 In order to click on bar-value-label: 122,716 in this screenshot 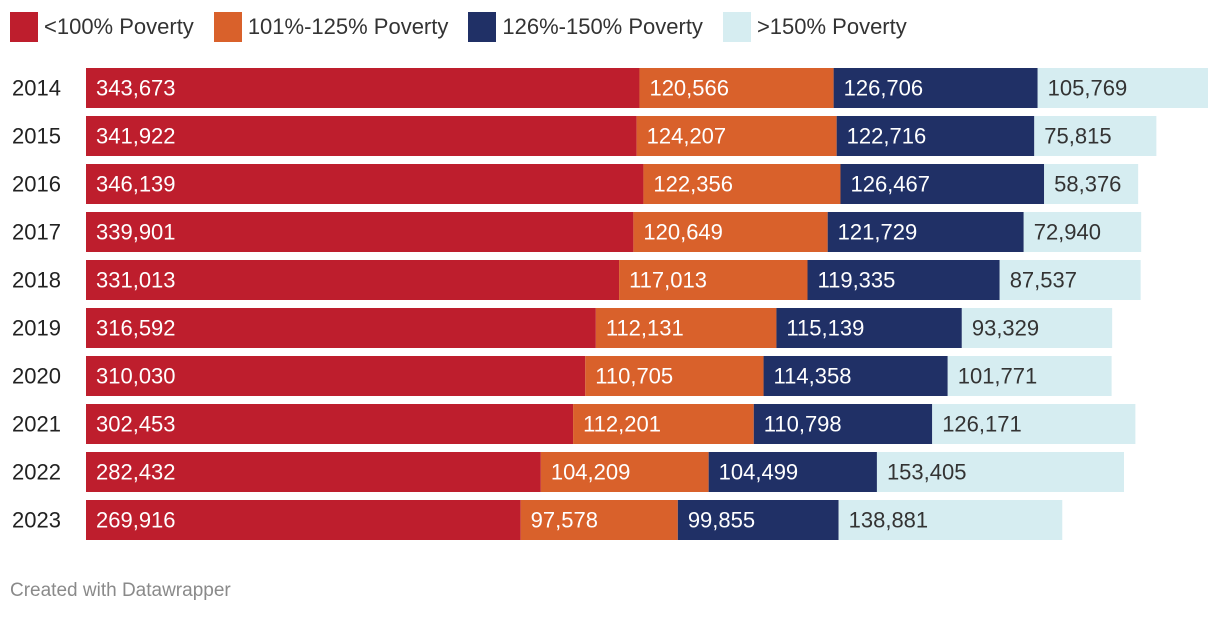, I will do `click(887, 136)`.